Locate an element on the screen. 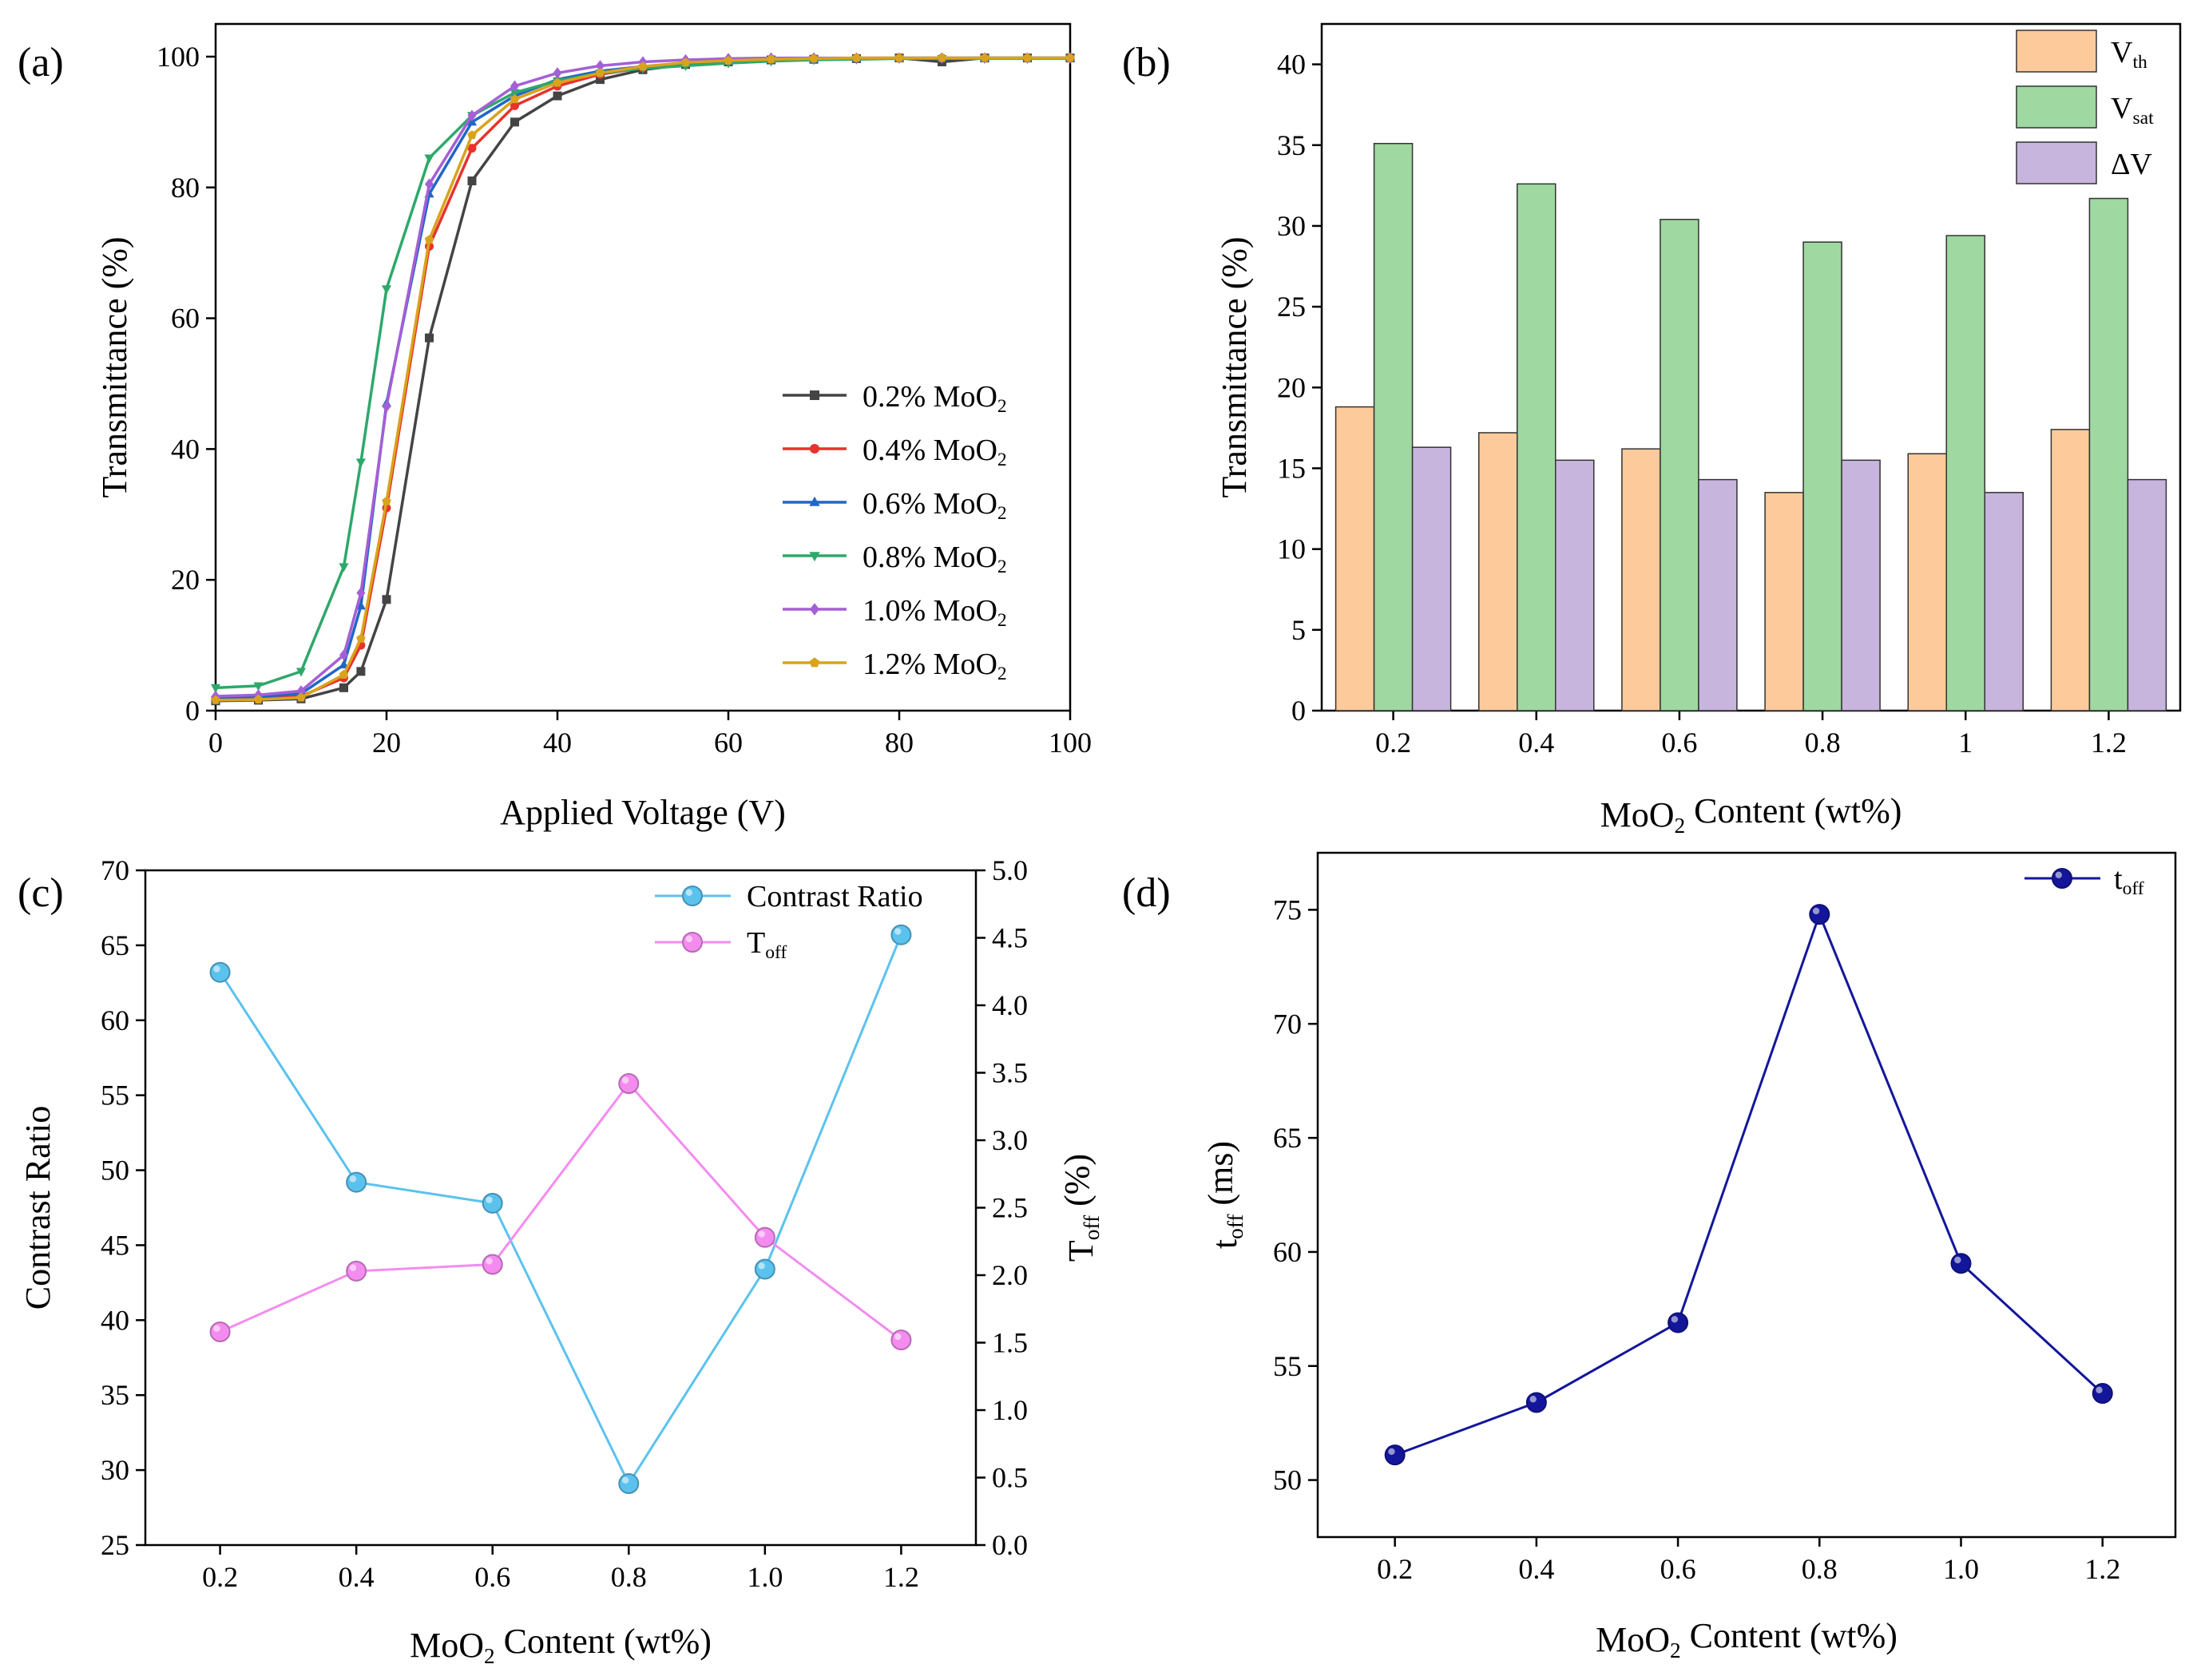  panel-d-letter: (d) is located at coordinates (1146, 893).